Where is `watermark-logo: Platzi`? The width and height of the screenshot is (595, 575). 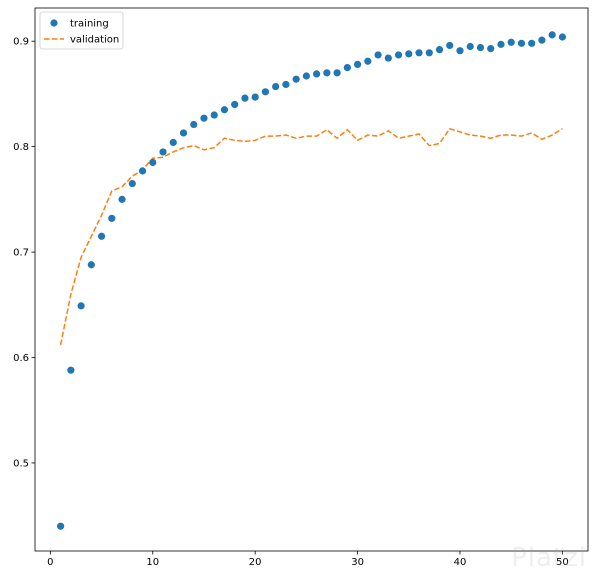
watermark-logo: Platzi is located at coordinates (549, 558).